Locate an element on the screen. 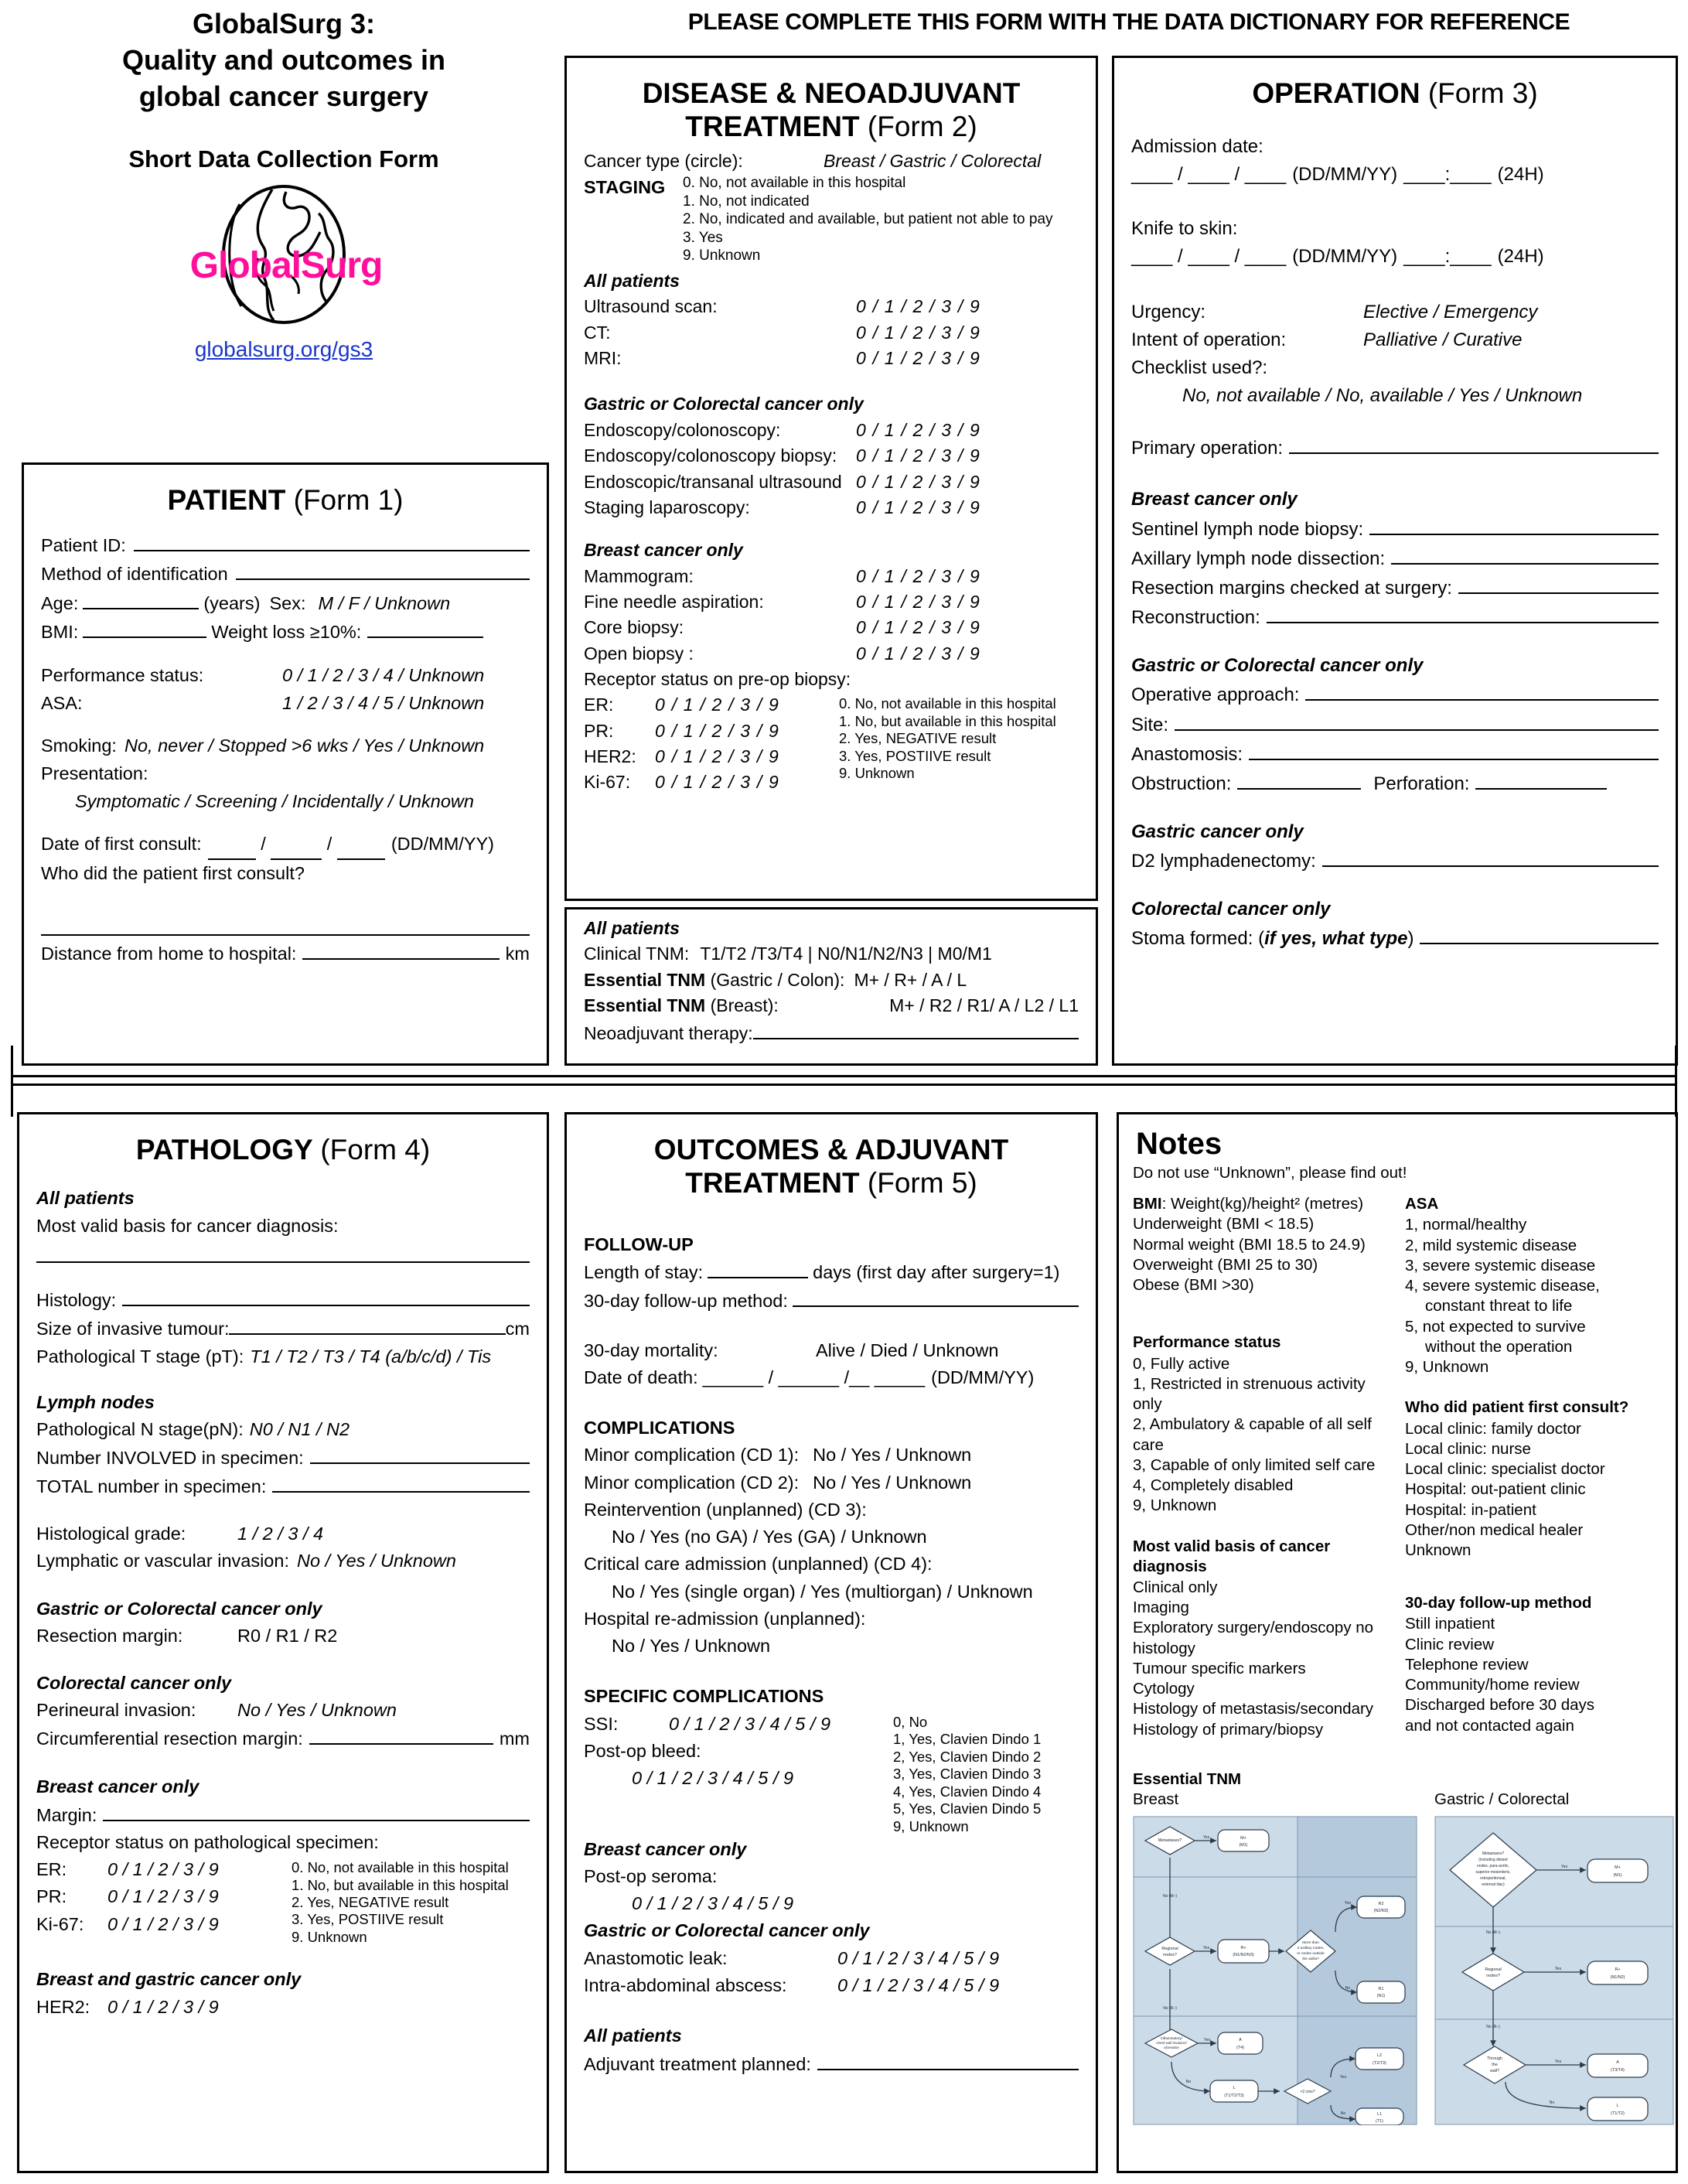 The image size is (1688, 2184). field-endoscopy-colonoscopy: Endoscopy/colonoscopy: 0 / 1 / 2 / 3 / 9 is located at coordinates (782, 429).